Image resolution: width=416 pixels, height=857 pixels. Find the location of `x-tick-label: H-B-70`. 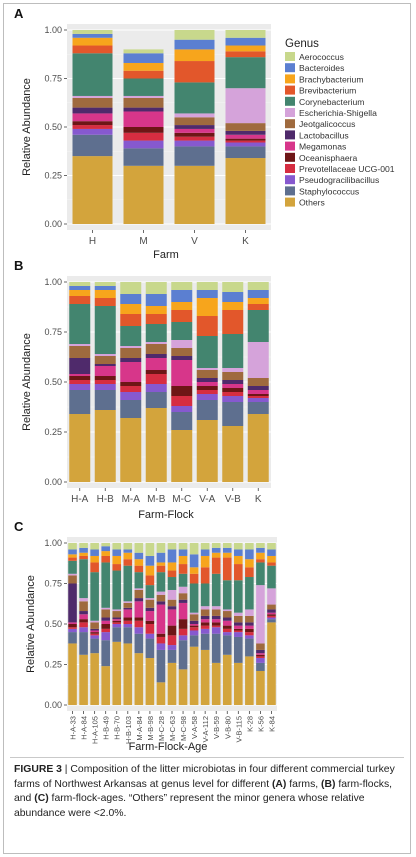

x-tick-label: H-B-70 is located at coordinates (117, 728).